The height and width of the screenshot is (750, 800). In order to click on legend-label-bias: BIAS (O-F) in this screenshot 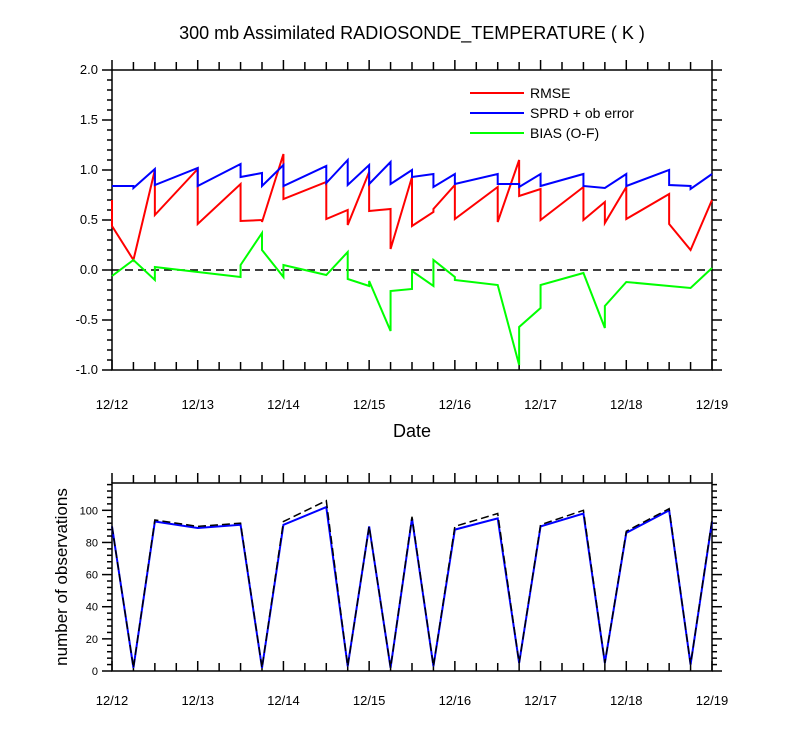, I will do `click(564, 133)`.